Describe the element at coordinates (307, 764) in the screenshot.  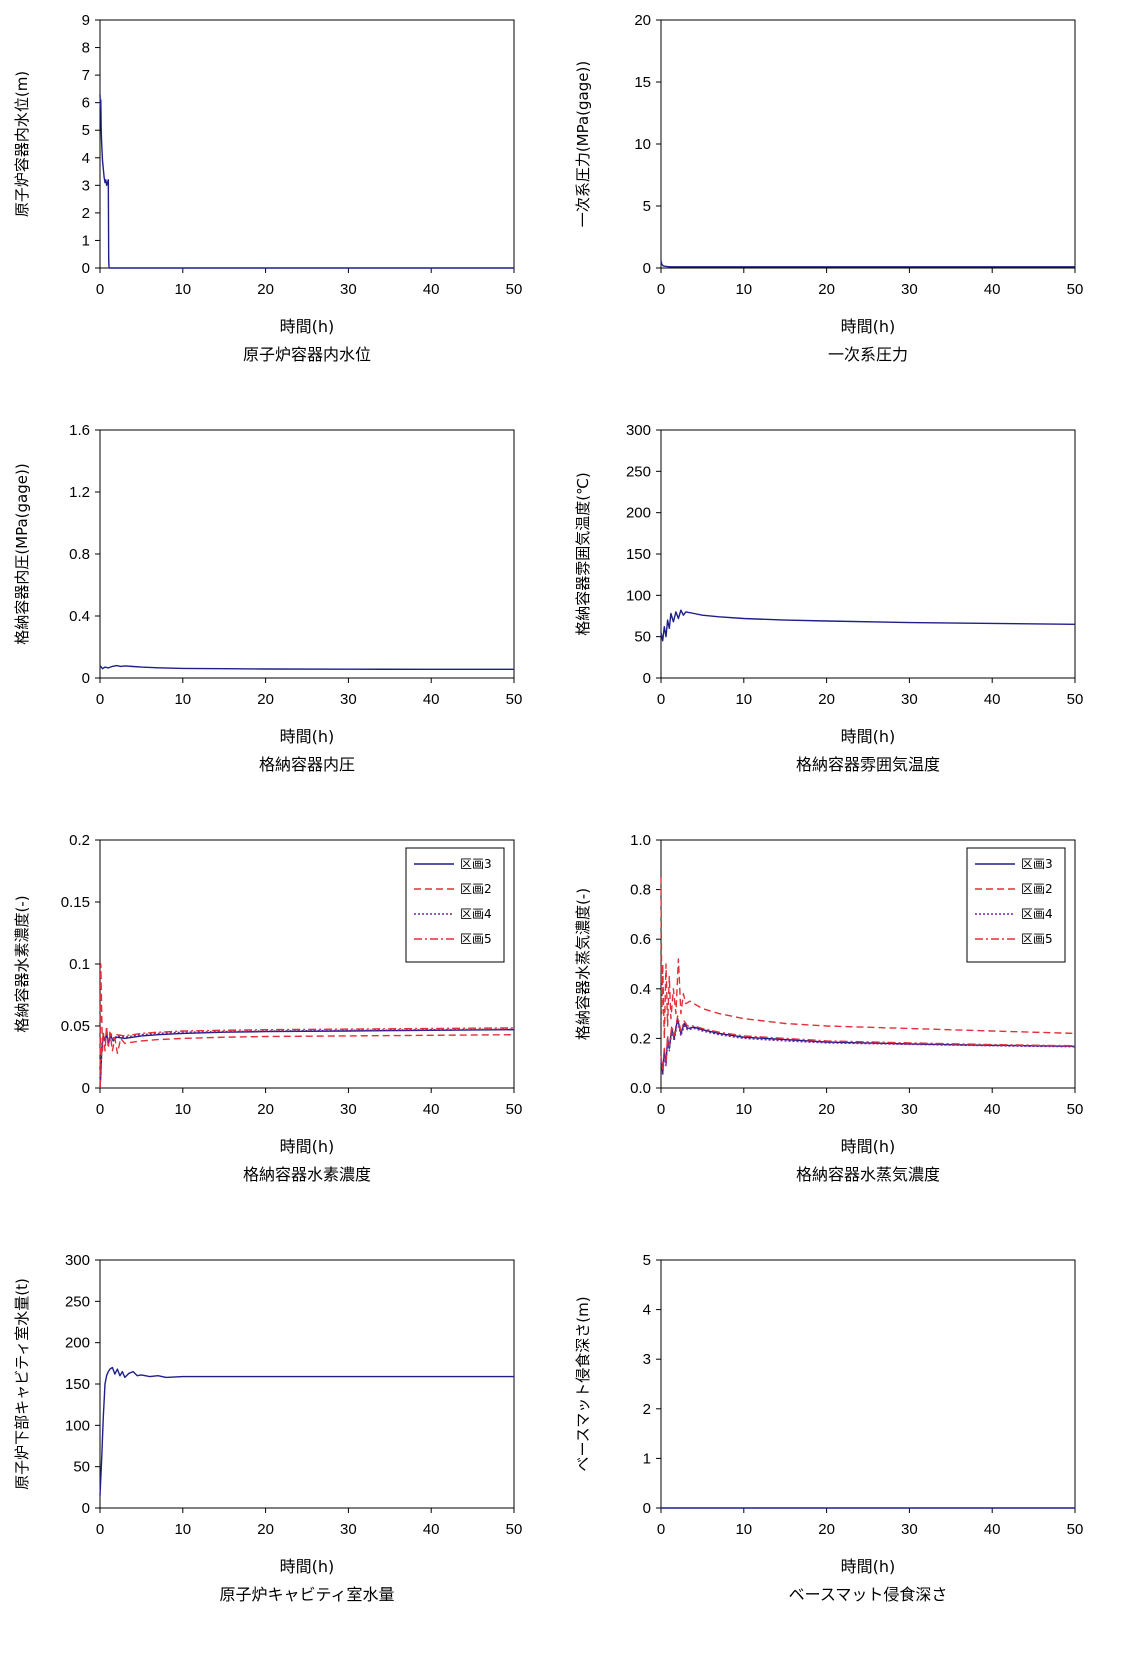
I see `chart-title: 格納容器内圧` at that location.